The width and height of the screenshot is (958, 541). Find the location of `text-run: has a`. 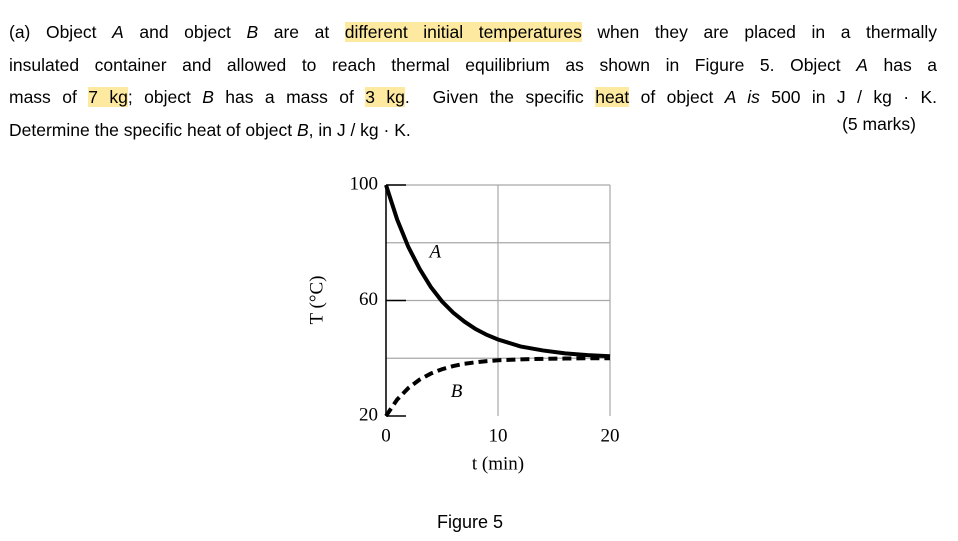

text-run: has a is located at coordinates (902, 64).